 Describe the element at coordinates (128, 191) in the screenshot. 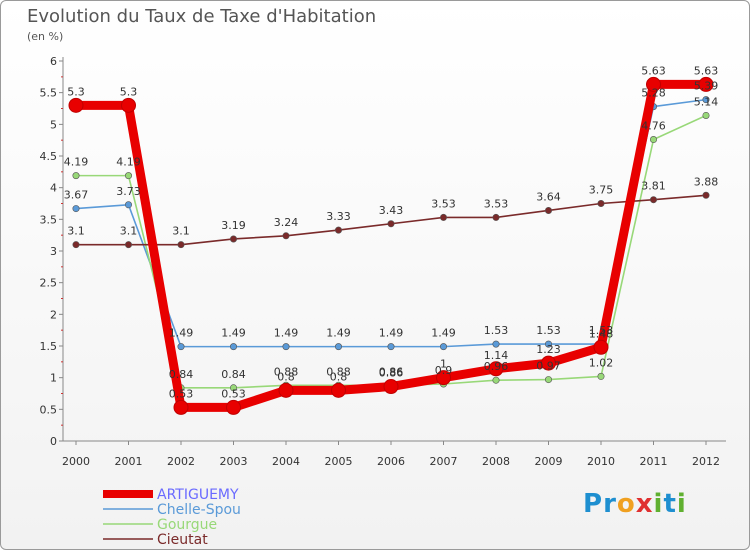

I see `data-label: 3.73` at that location.